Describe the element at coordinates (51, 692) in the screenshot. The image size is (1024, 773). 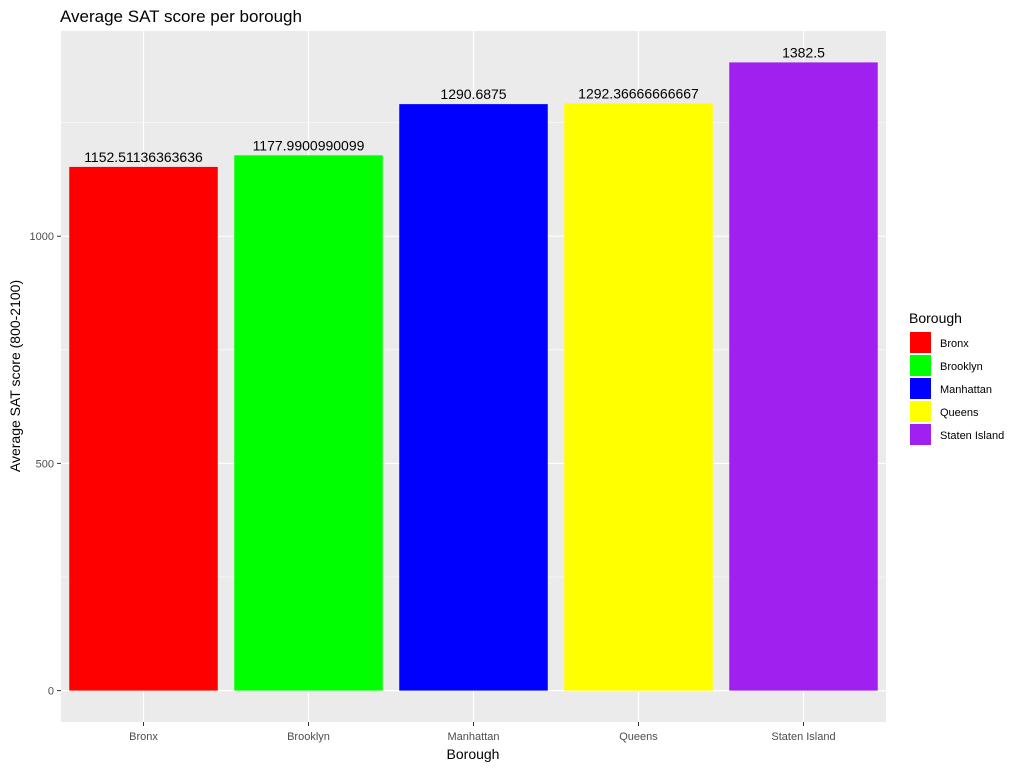
I see `y-tick-label: 0` at that location.